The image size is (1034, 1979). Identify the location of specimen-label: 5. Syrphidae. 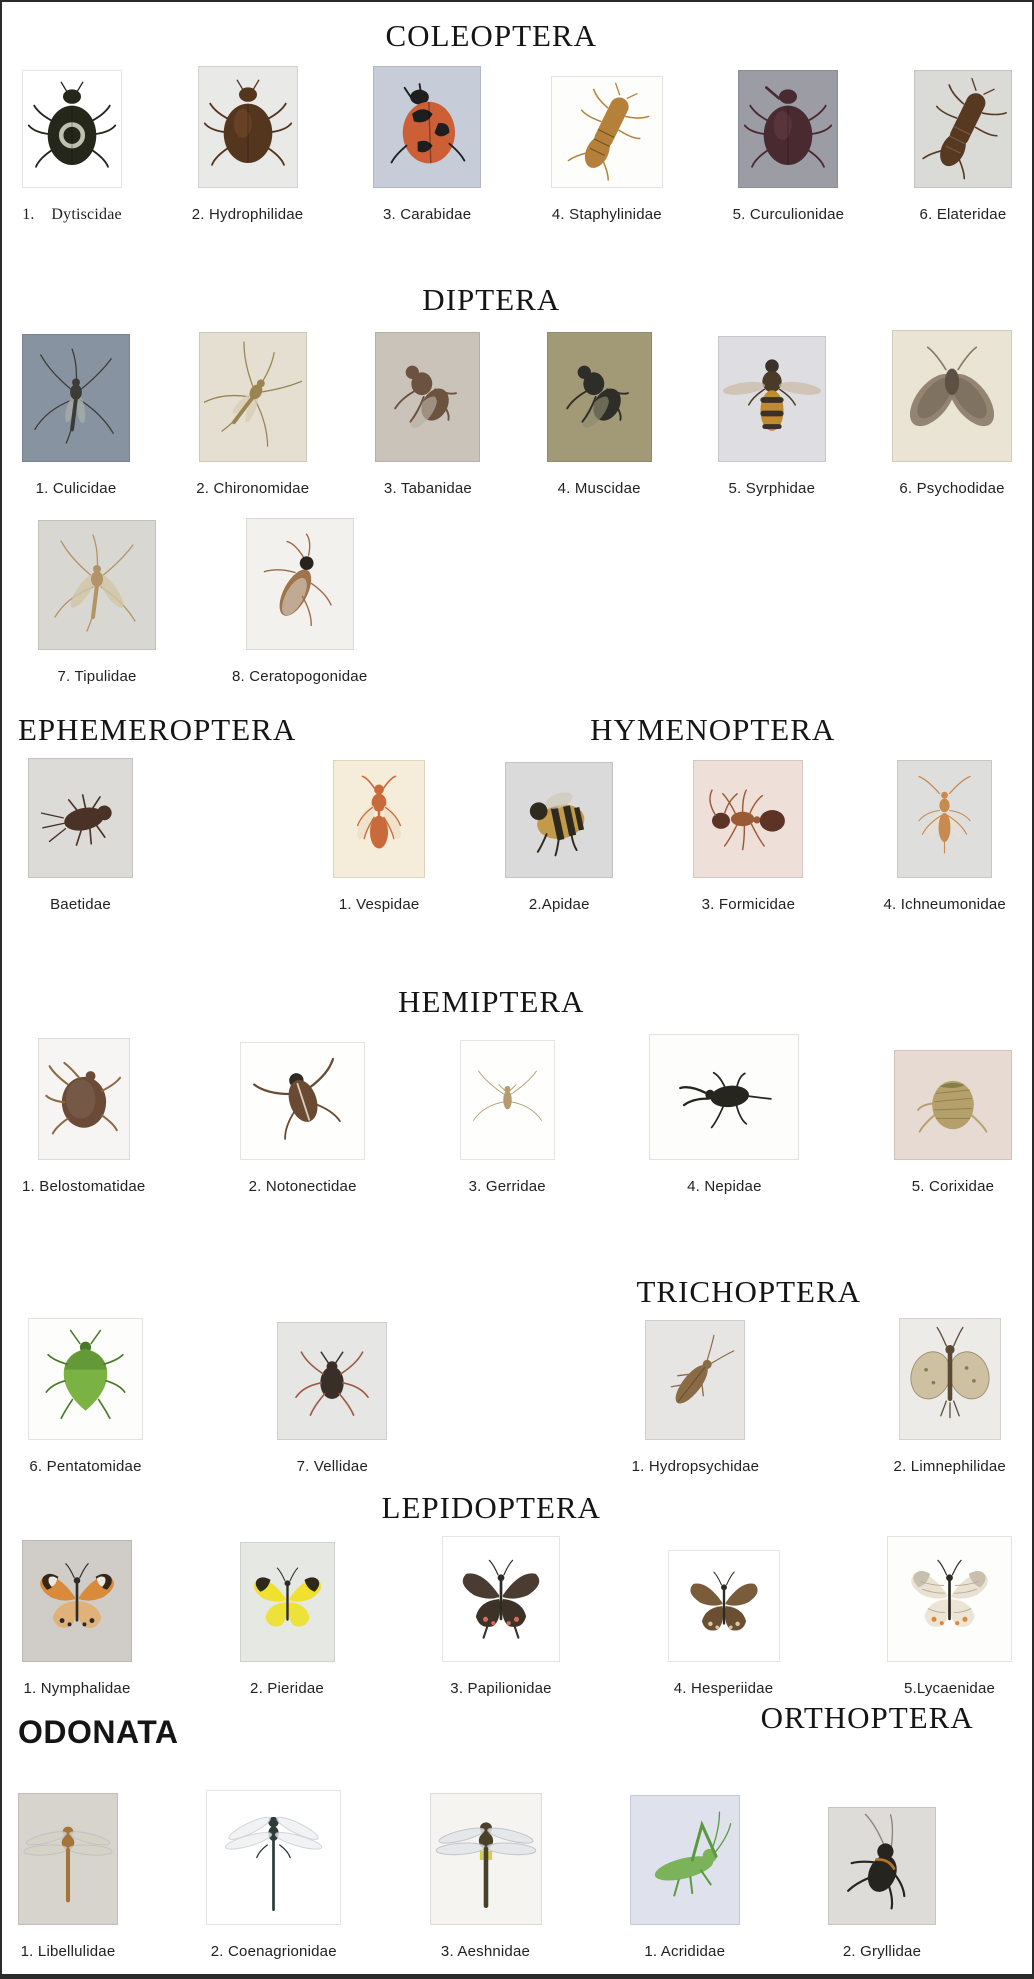
(772, 488).